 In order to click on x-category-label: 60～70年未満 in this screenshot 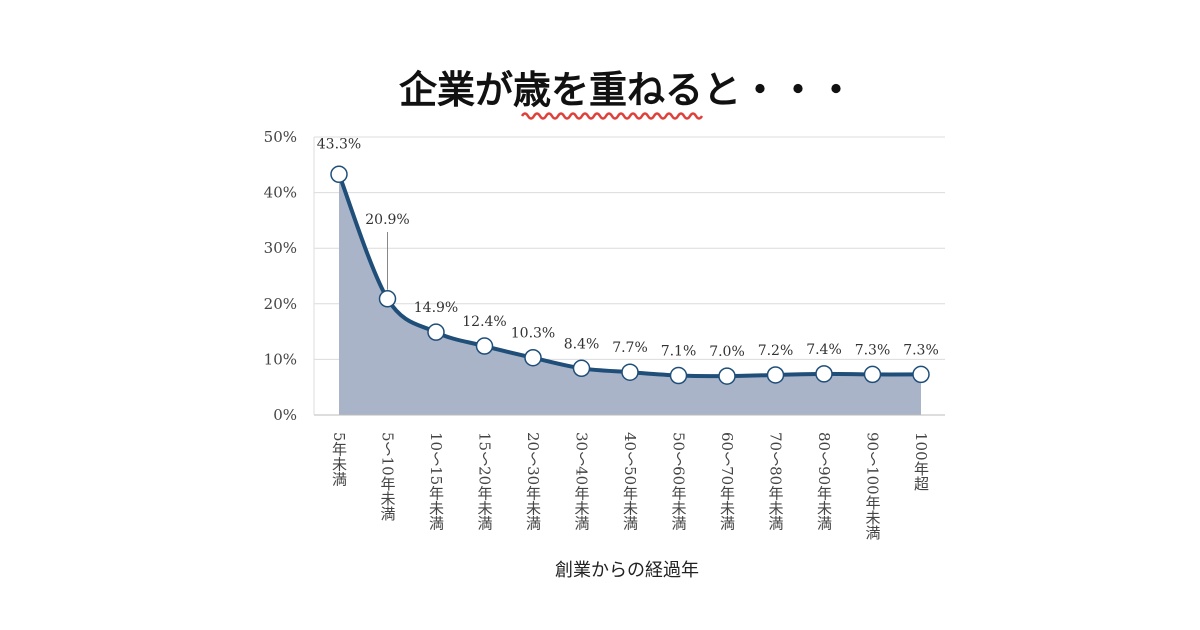, I will do `click(727, 481)`.